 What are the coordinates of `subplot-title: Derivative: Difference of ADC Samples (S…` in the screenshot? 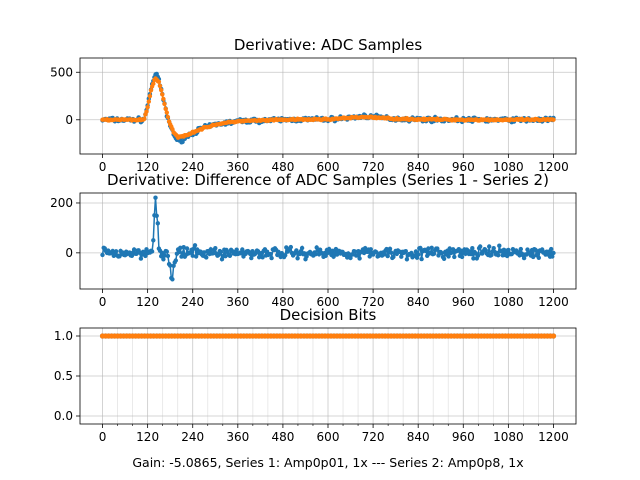 It's located at (328, 180).